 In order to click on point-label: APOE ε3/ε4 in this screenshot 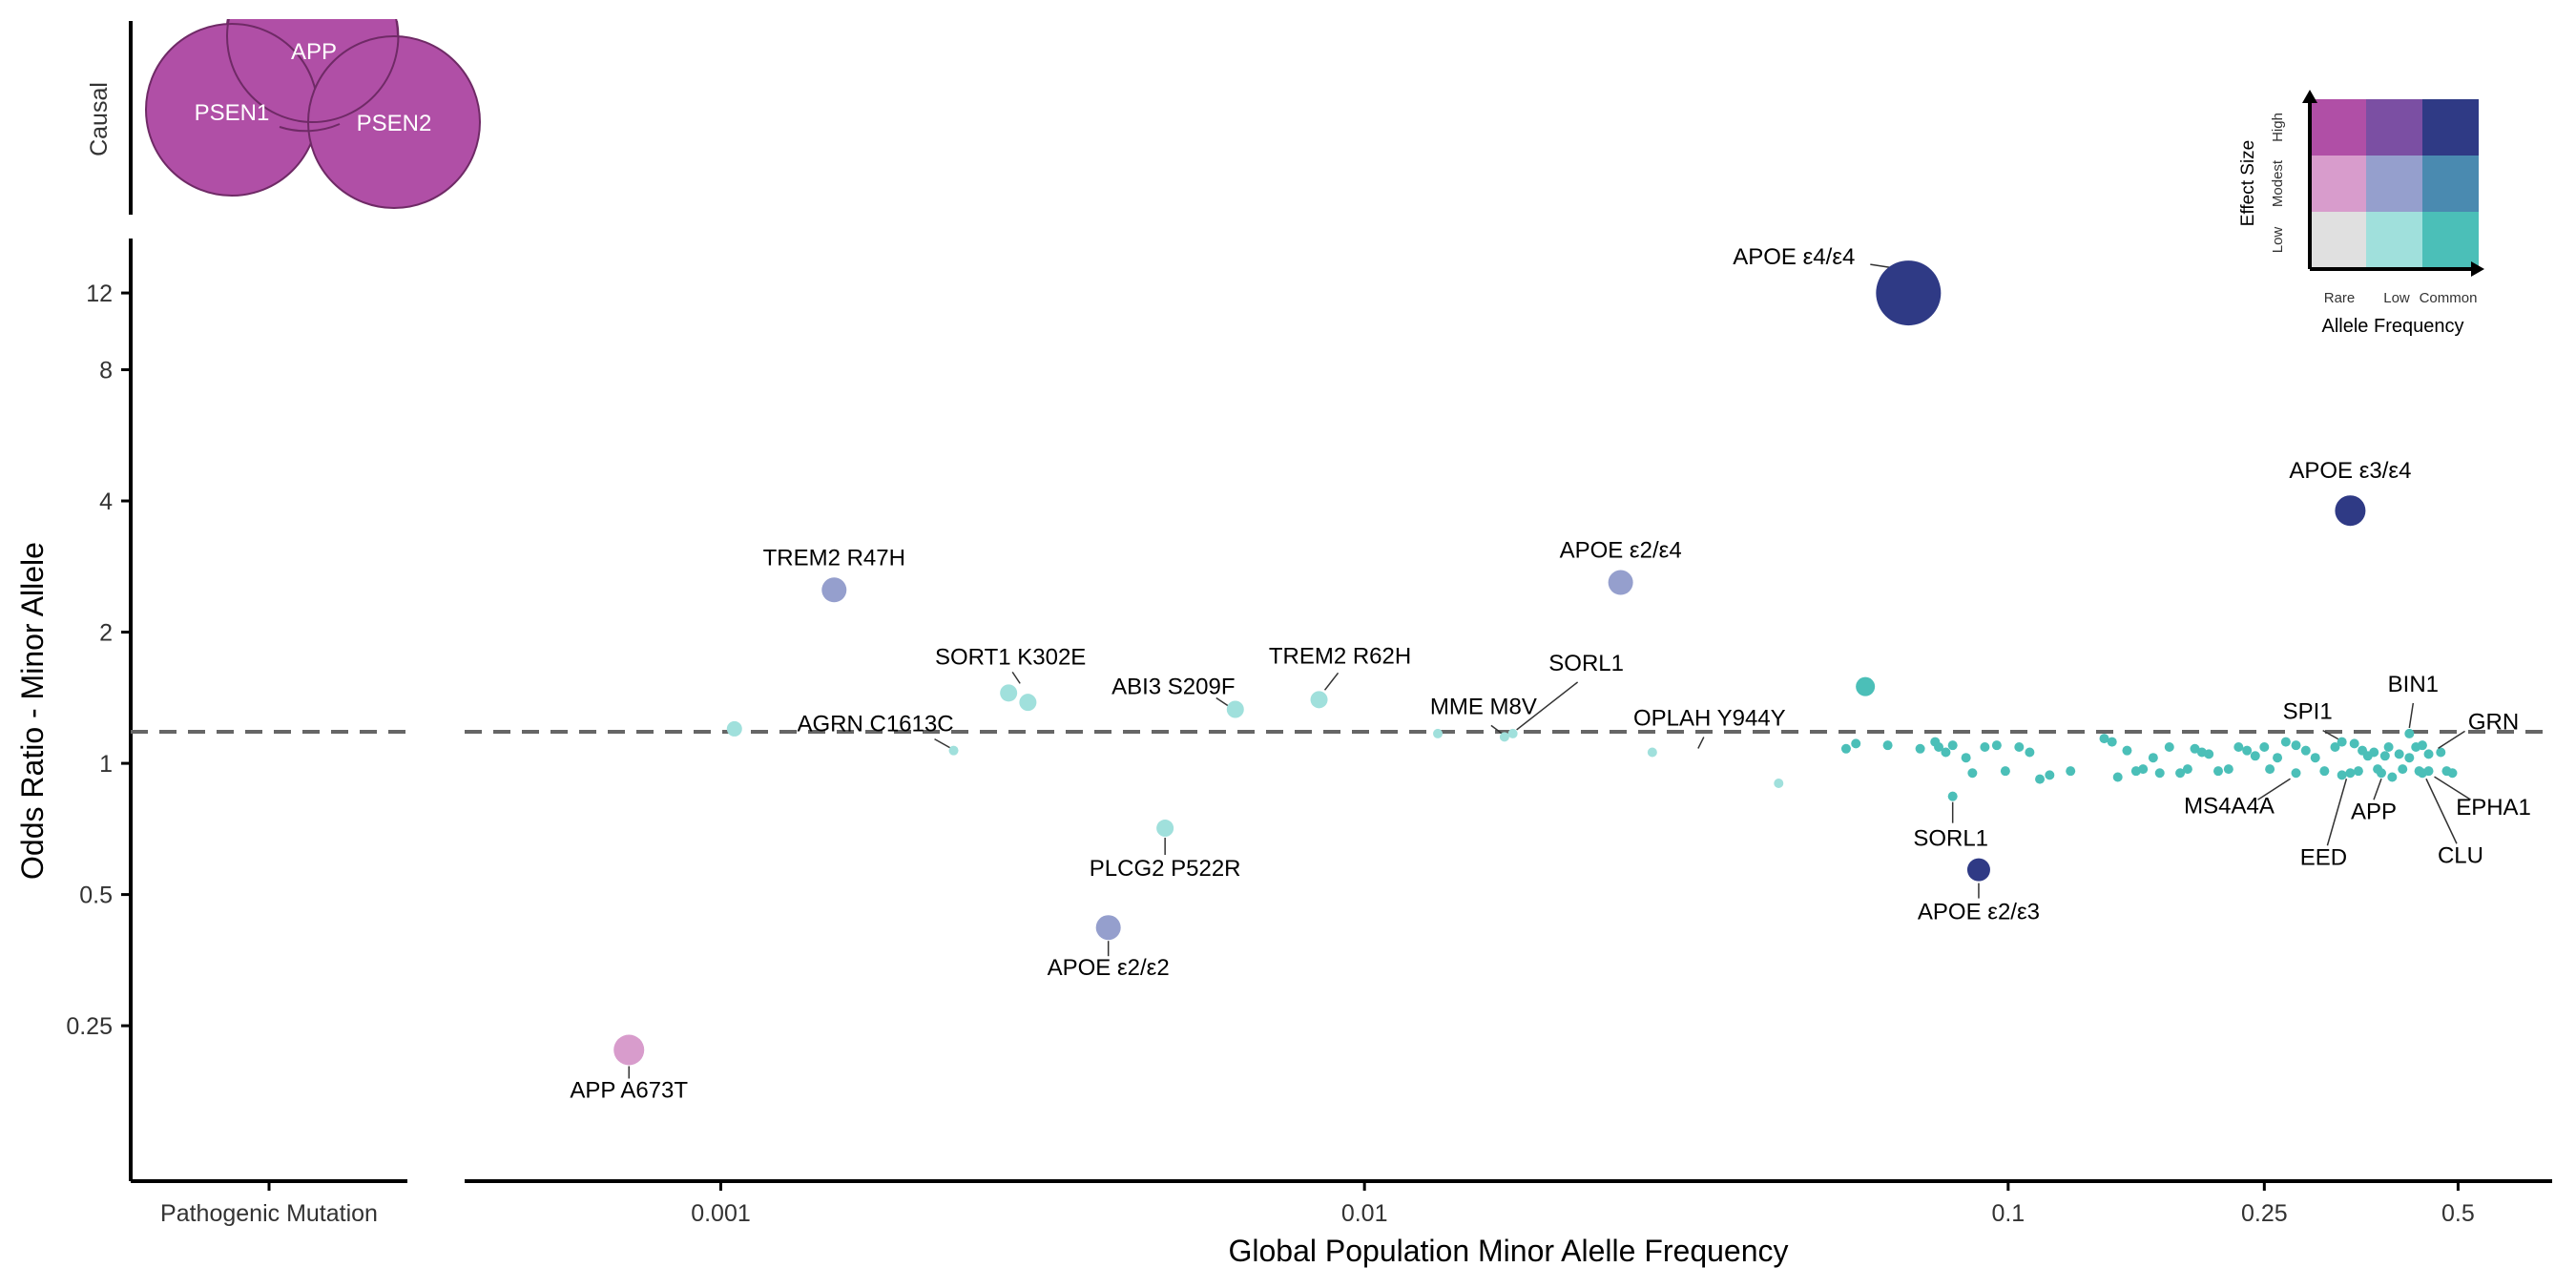, I will do `click(2350, 471)`.